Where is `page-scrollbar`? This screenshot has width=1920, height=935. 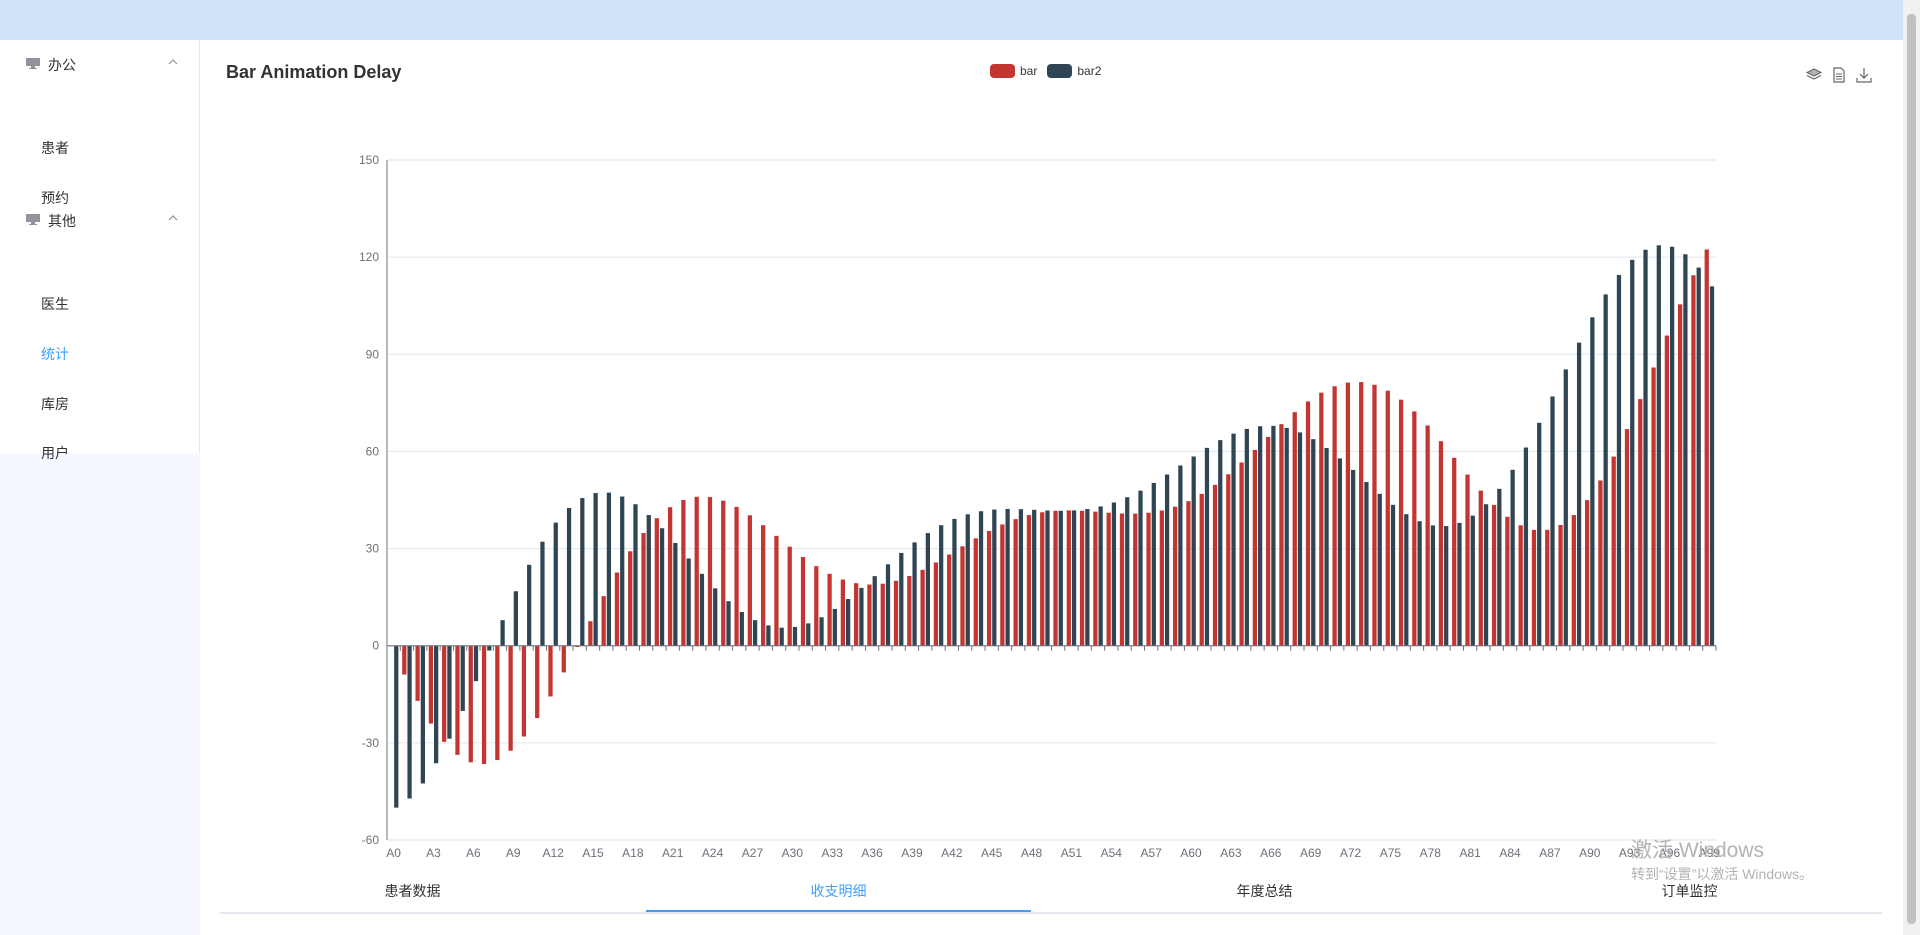
page-scrollbar is located at coordinates (1911, 467).